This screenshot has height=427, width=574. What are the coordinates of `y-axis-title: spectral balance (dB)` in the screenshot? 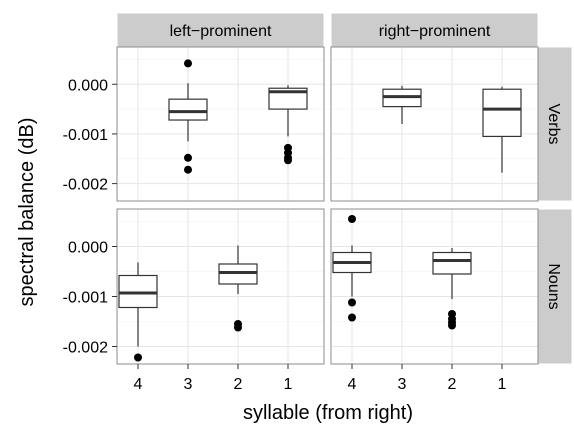 It's located at (27, 212).